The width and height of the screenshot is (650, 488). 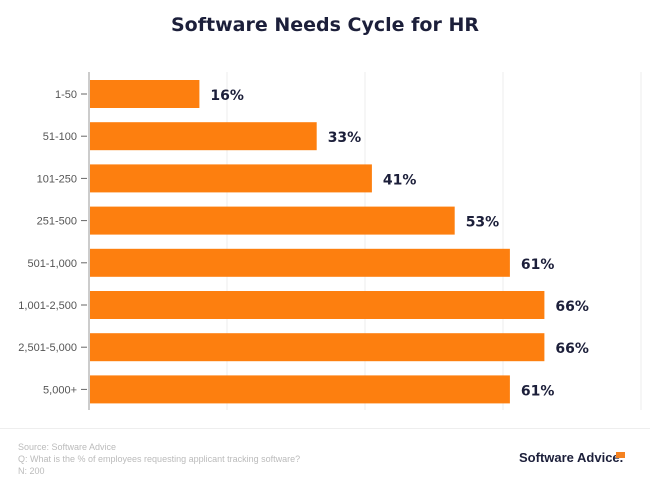 I want to click on value-label: 16%, so click(x=227, y=96).